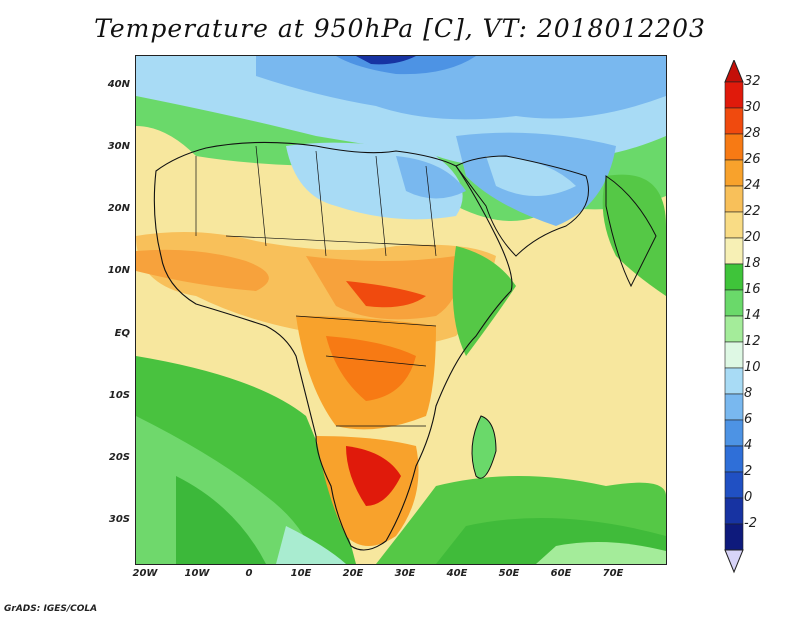  Describe the element at coordinates (51, 609) in the screenshot. I see `credit-text: GrADS: IGES/COLA` at that location.